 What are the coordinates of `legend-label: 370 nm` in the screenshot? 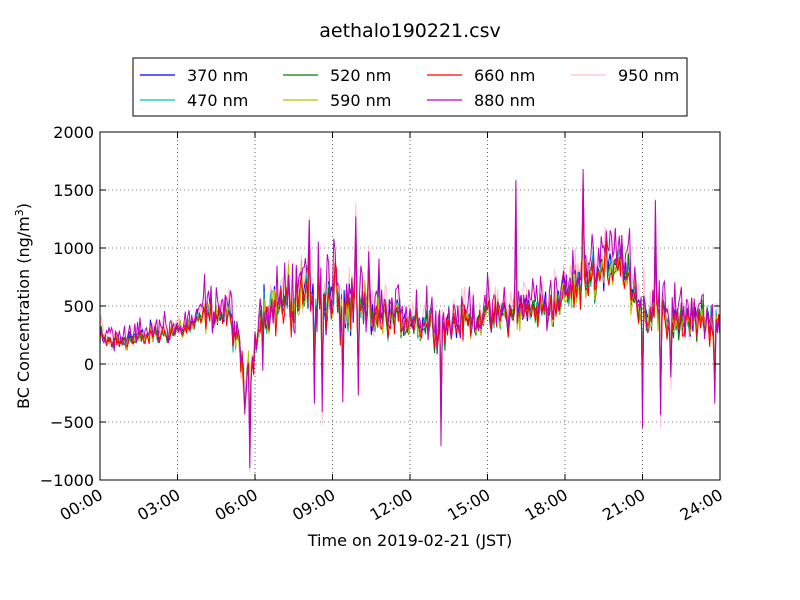 It's located at (217, 75).